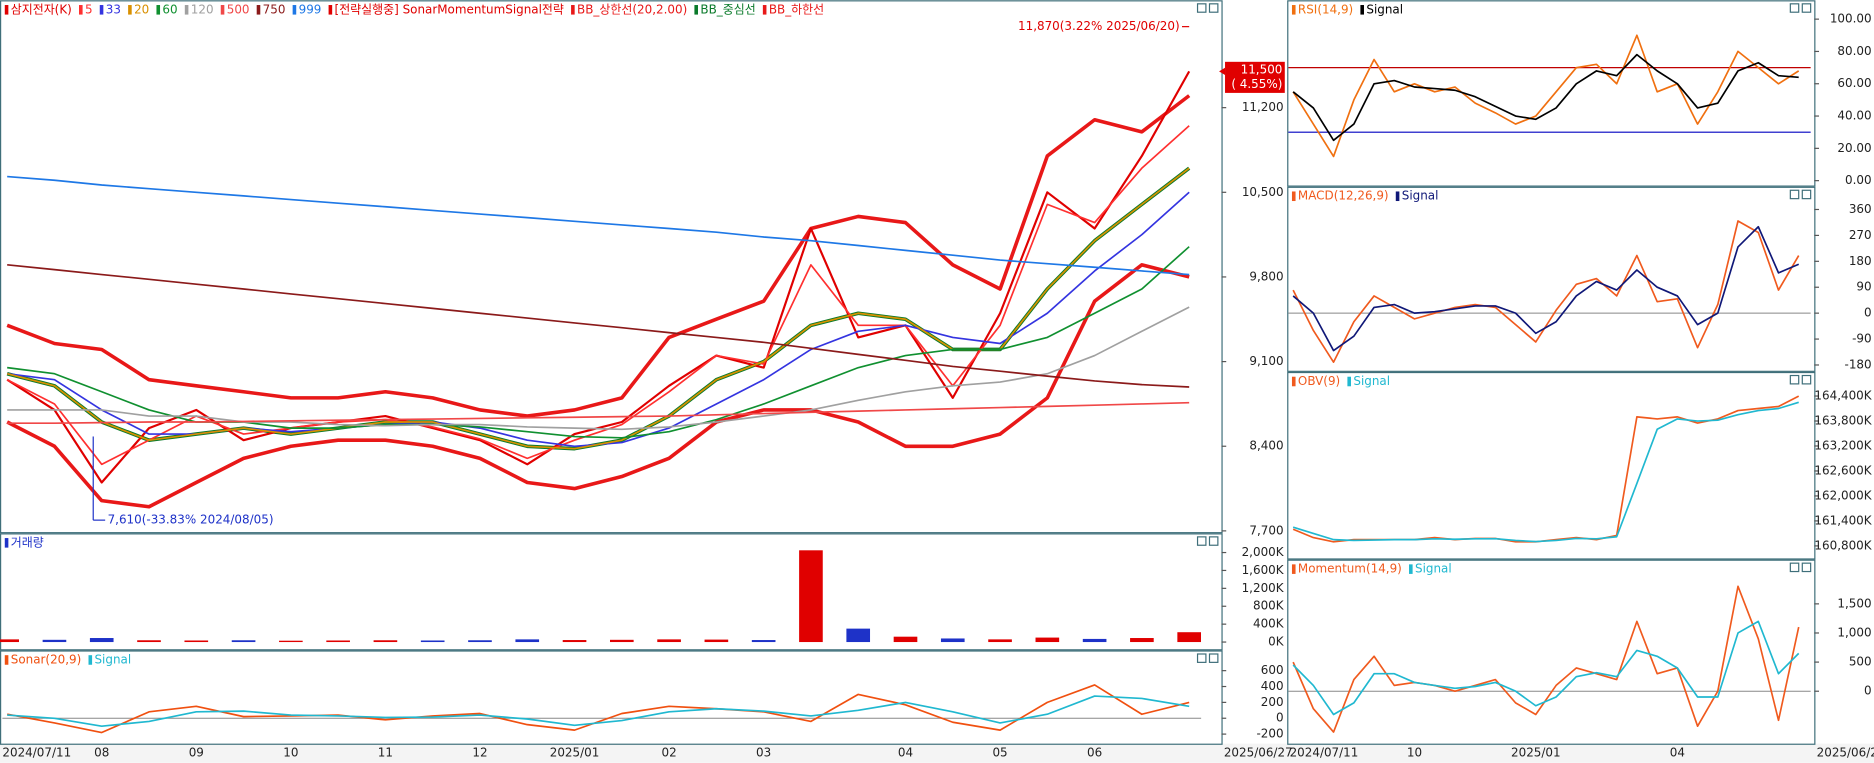  What do you see at coordinates (1843, 520) in the screenshot?
I see `y-tick-label: 161,400K` at bounding box center [1843, 520].